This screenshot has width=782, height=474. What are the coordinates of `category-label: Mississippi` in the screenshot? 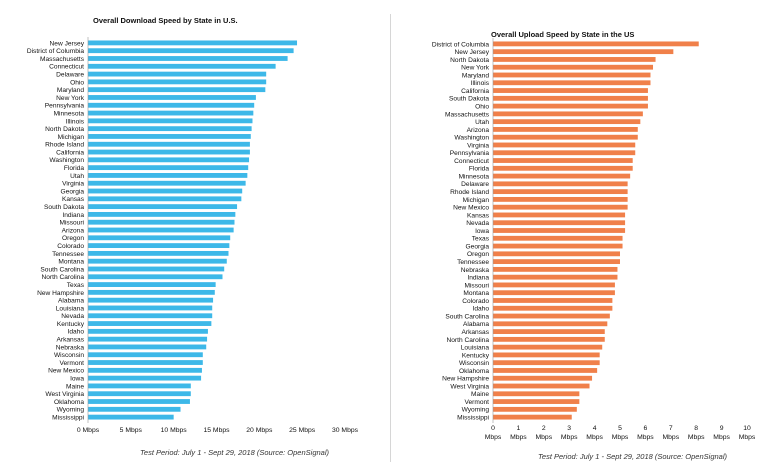 It's located at (473, 418).